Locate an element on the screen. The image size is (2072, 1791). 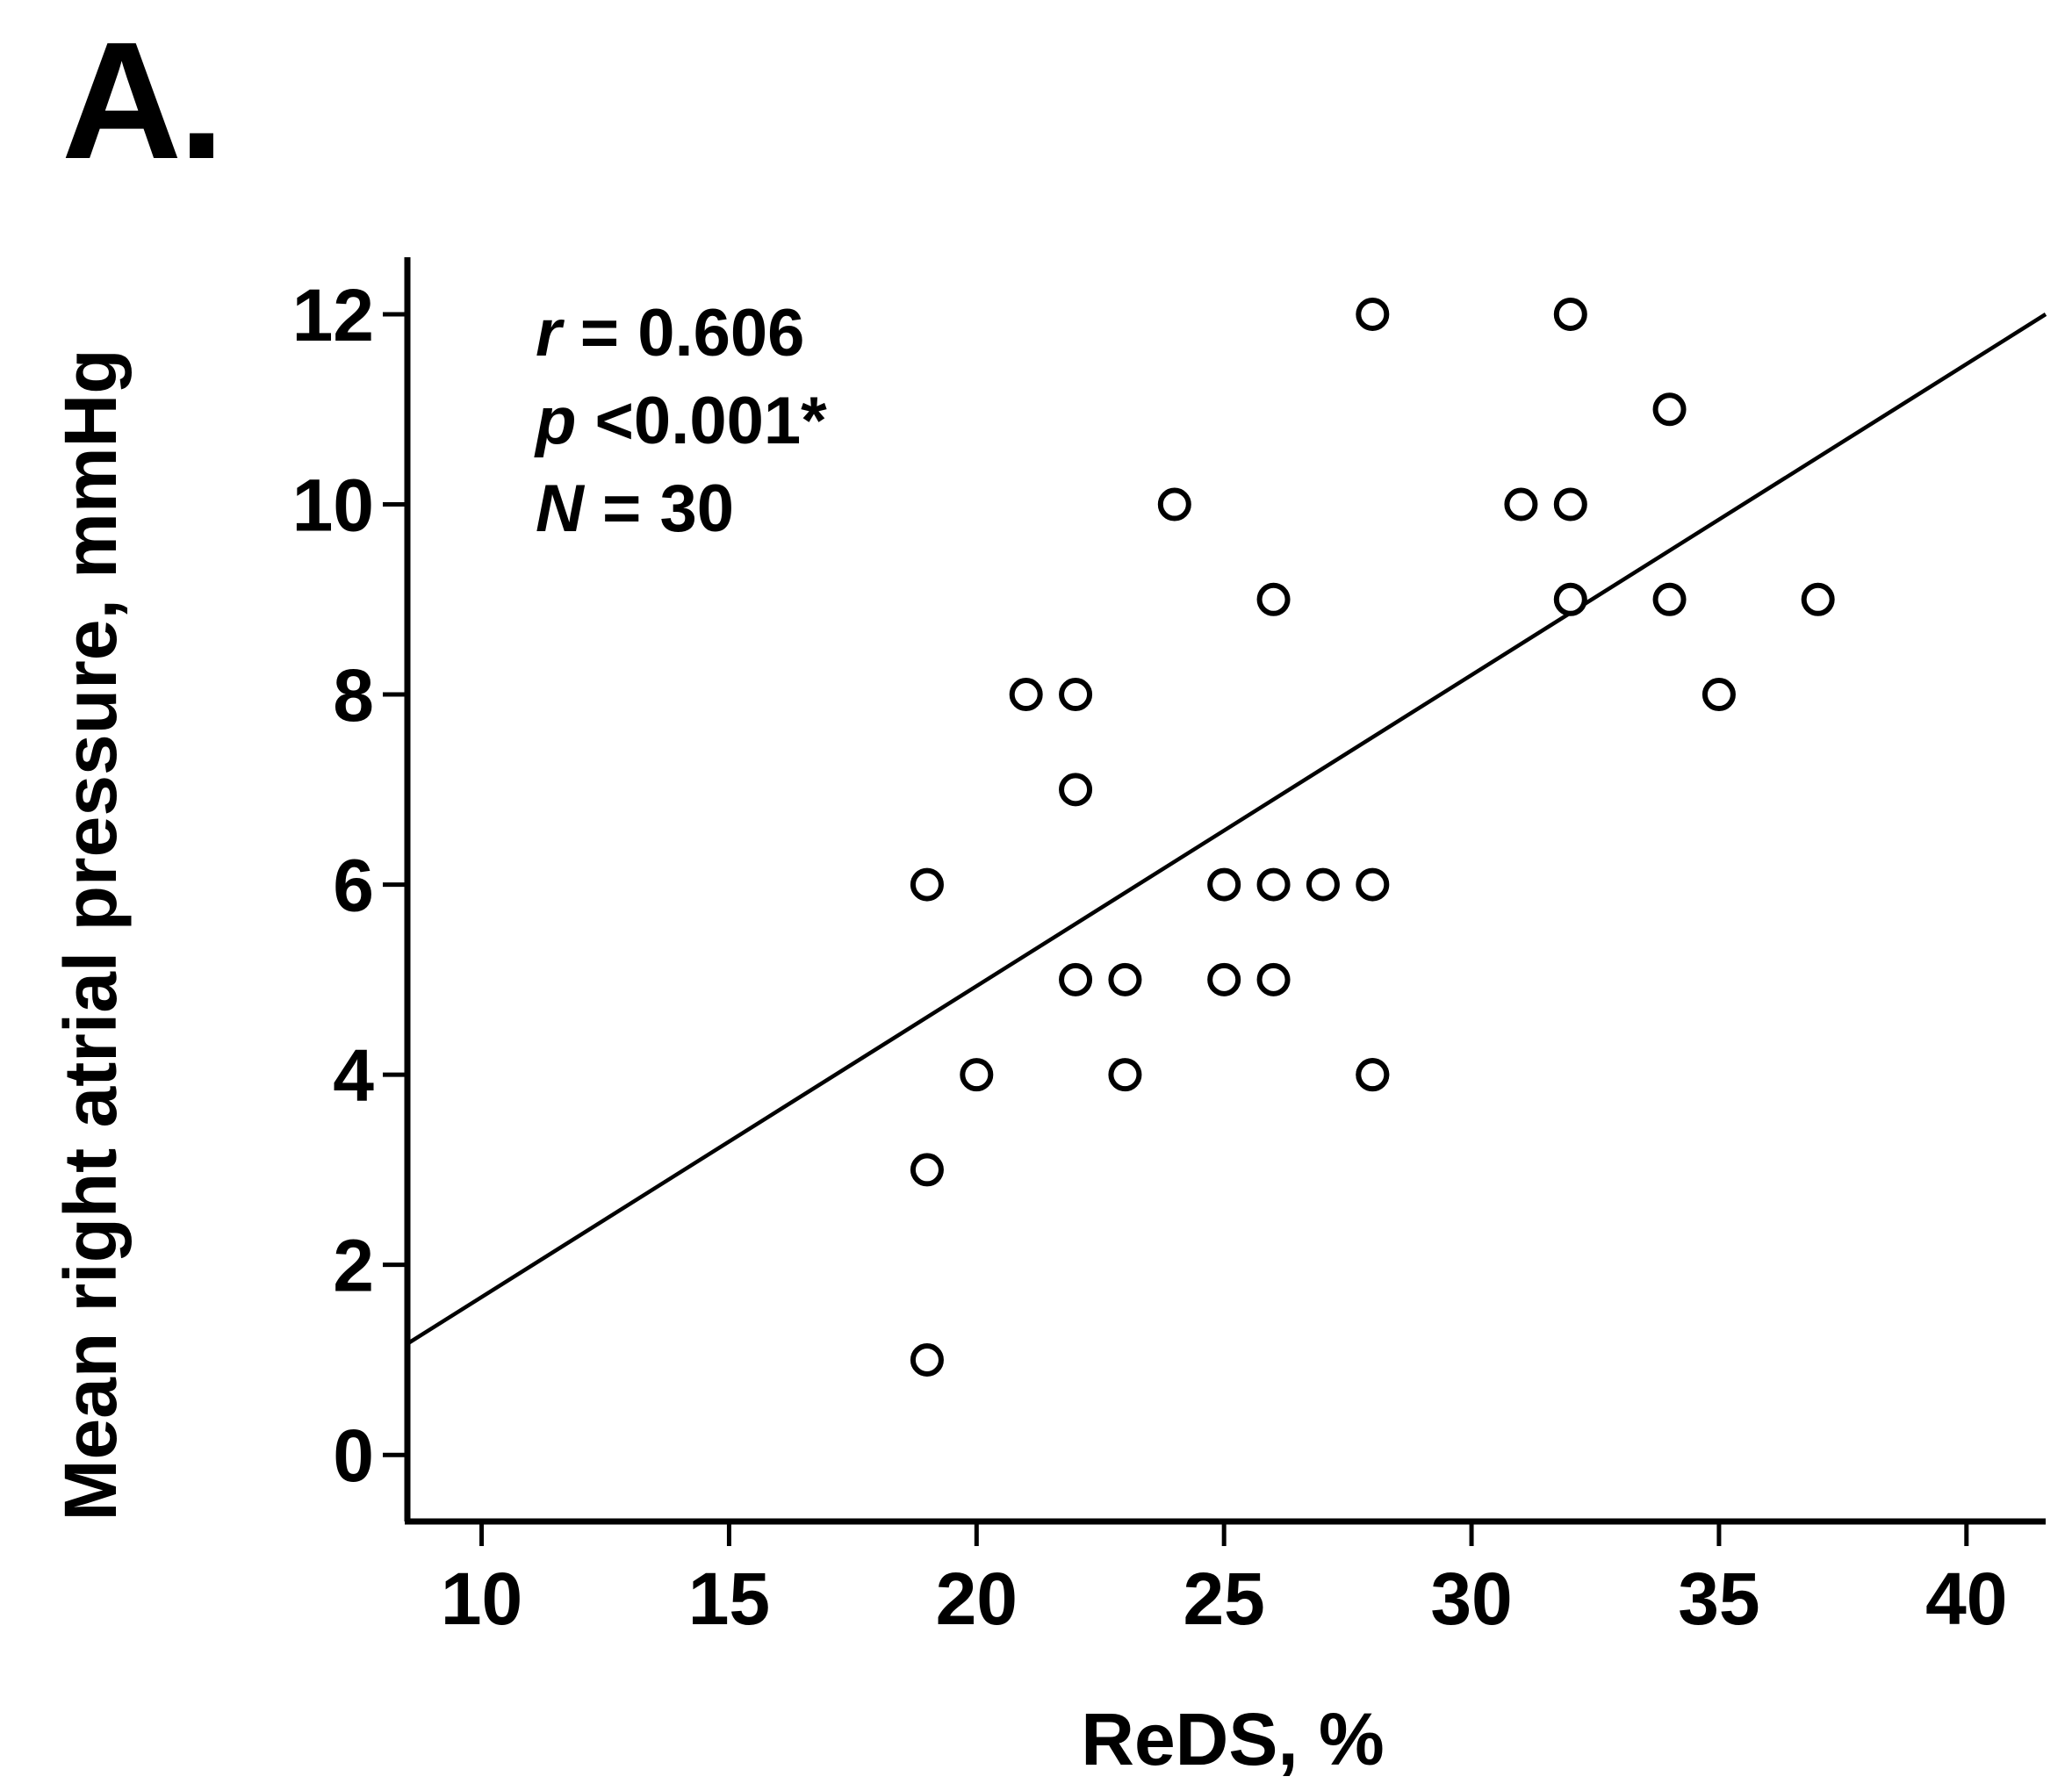
y-tick-label: 10 is located at coordinates (333, 505).